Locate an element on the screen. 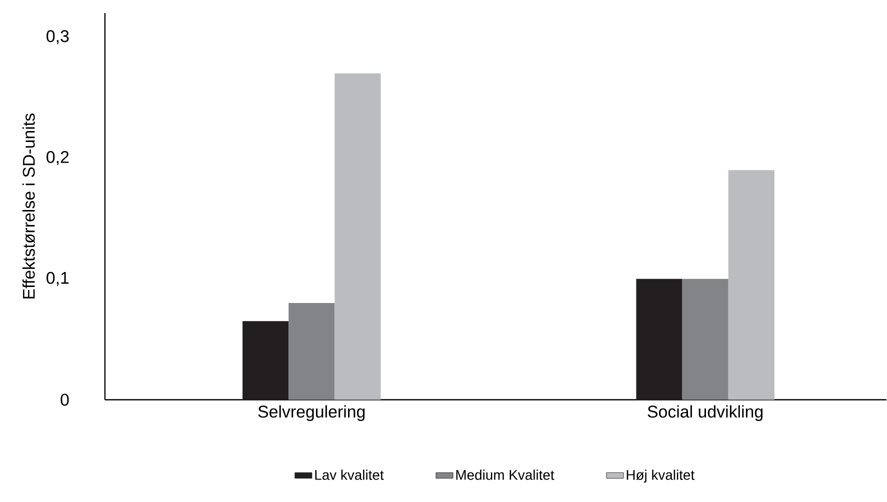  x-tick-label: Selvregulering is located at coordinates (311, 413).